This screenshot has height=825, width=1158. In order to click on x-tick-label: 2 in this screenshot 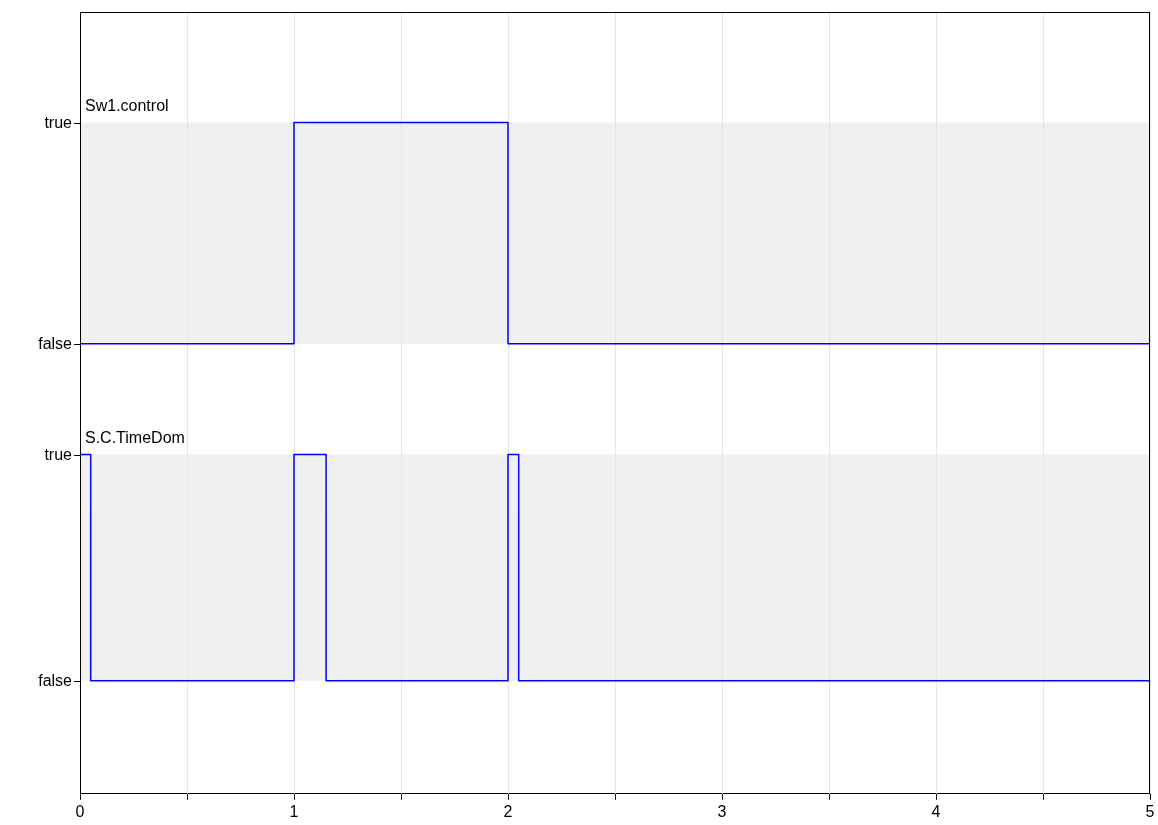, I will do `click(508, 811)`.